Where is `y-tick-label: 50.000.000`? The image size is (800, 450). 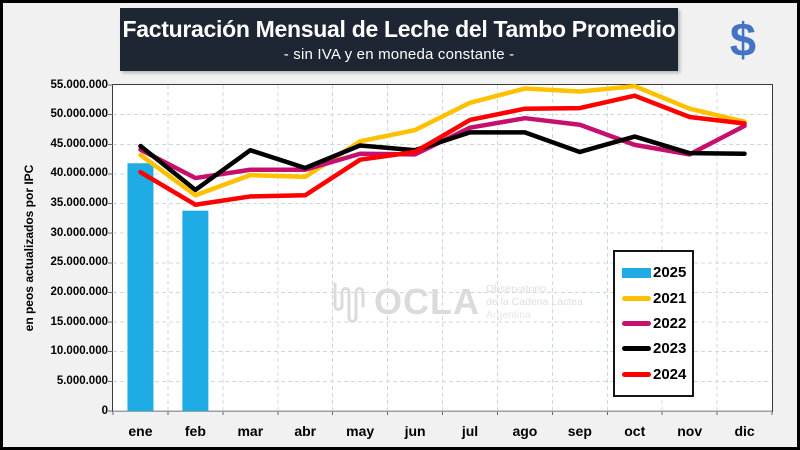
y-tick-label: 50.000.000 is located at coordinates (79, 114).